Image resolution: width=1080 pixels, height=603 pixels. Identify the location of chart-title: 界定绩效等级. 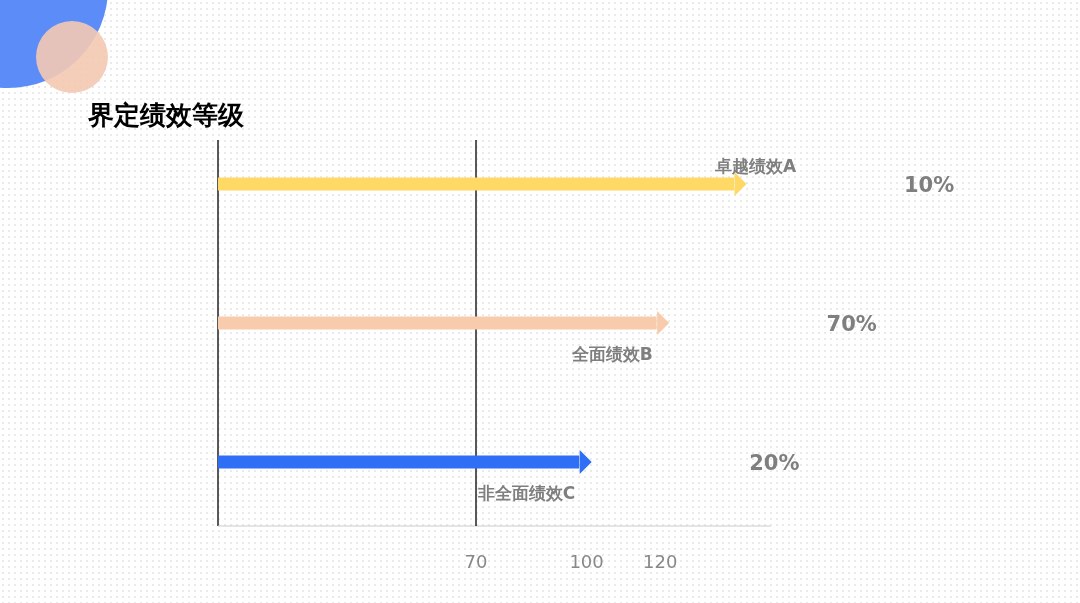
(166, 115).